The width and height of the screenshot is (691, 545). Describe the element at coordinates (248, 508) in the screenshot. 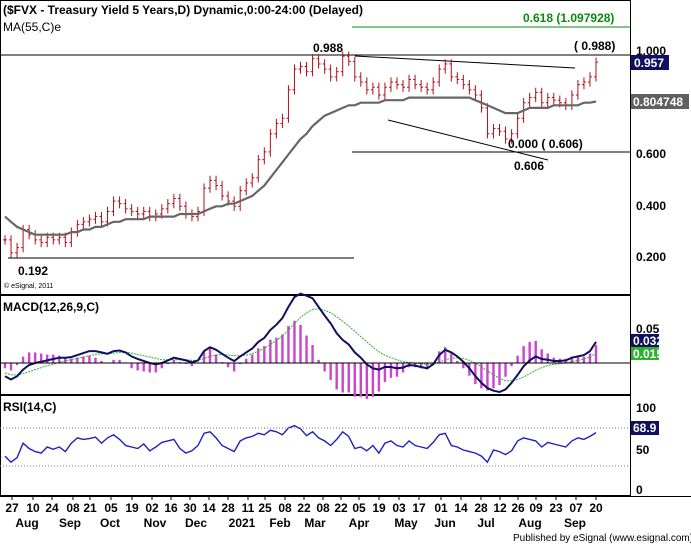

I see `x-tick-label: 11` at that location.